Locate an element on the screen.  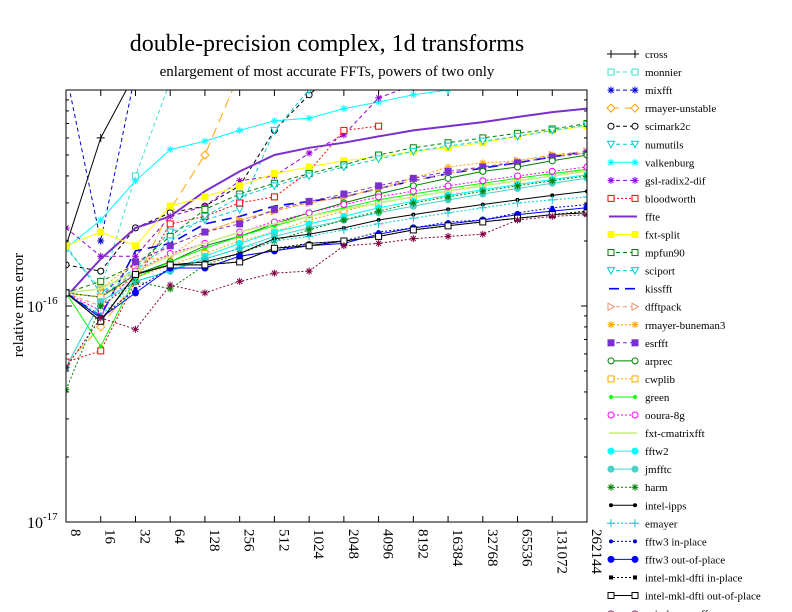
x-tick-label: 32768 is located at coordinates (492, 548).